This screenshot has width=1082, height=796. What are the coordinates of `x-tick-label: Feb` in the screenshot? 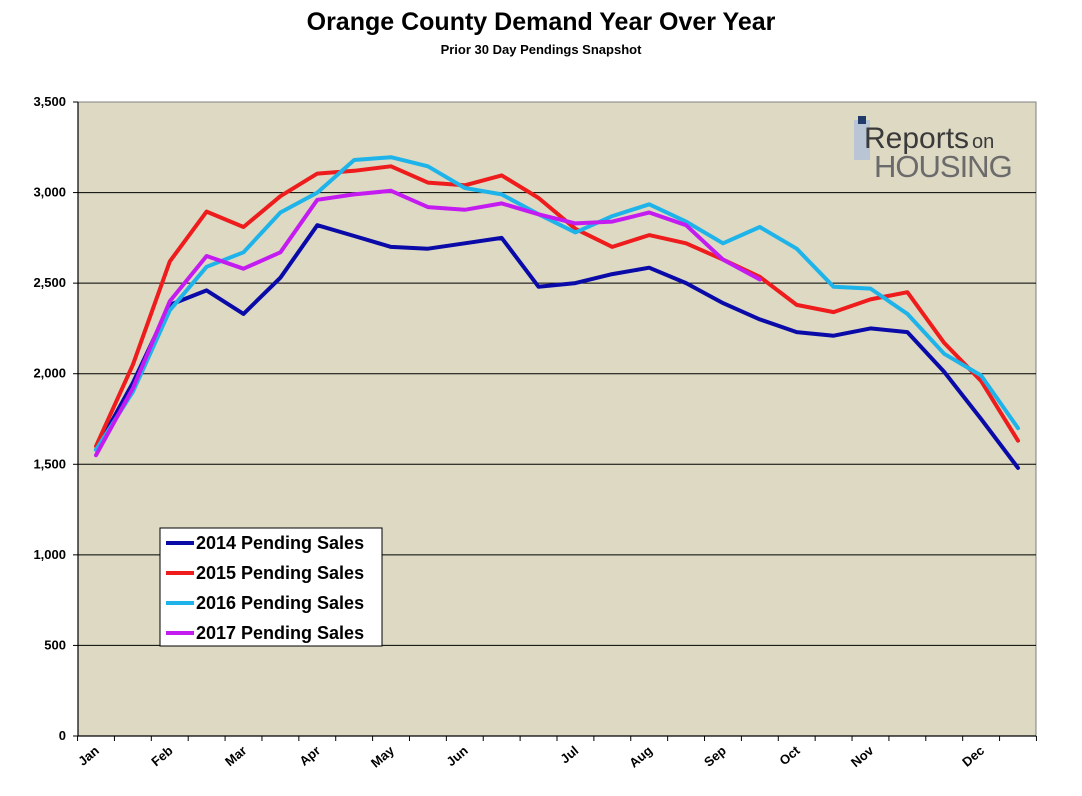 It's located at (161, 756).